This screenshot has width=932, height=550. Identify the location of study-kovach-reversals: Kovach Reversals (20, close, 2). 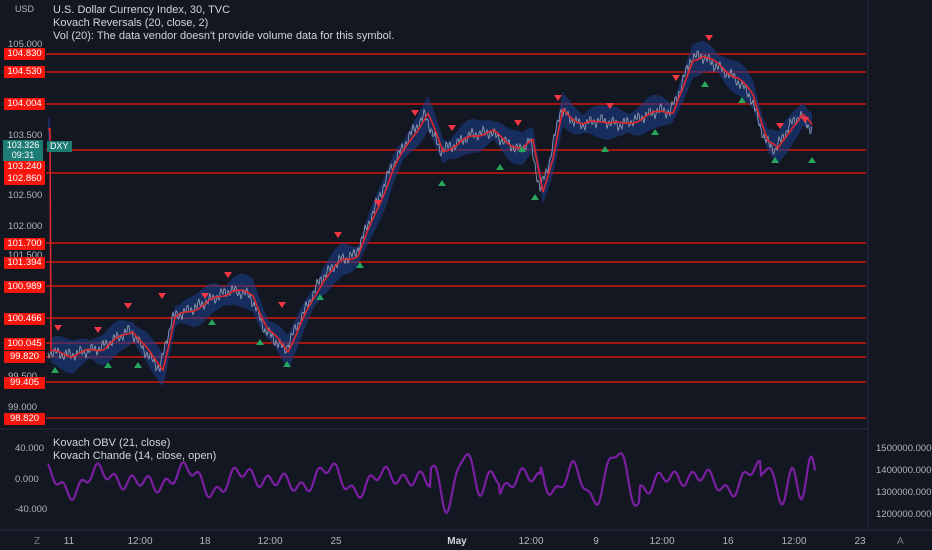
(131, 23).